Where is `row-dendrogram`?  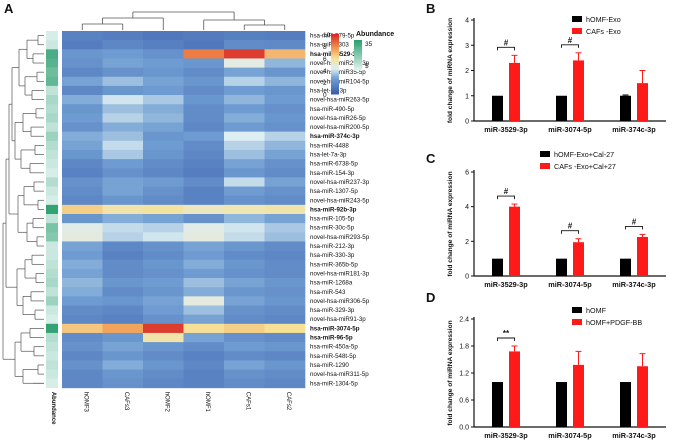
row-dendrogram is located at coordinates (23, 209).